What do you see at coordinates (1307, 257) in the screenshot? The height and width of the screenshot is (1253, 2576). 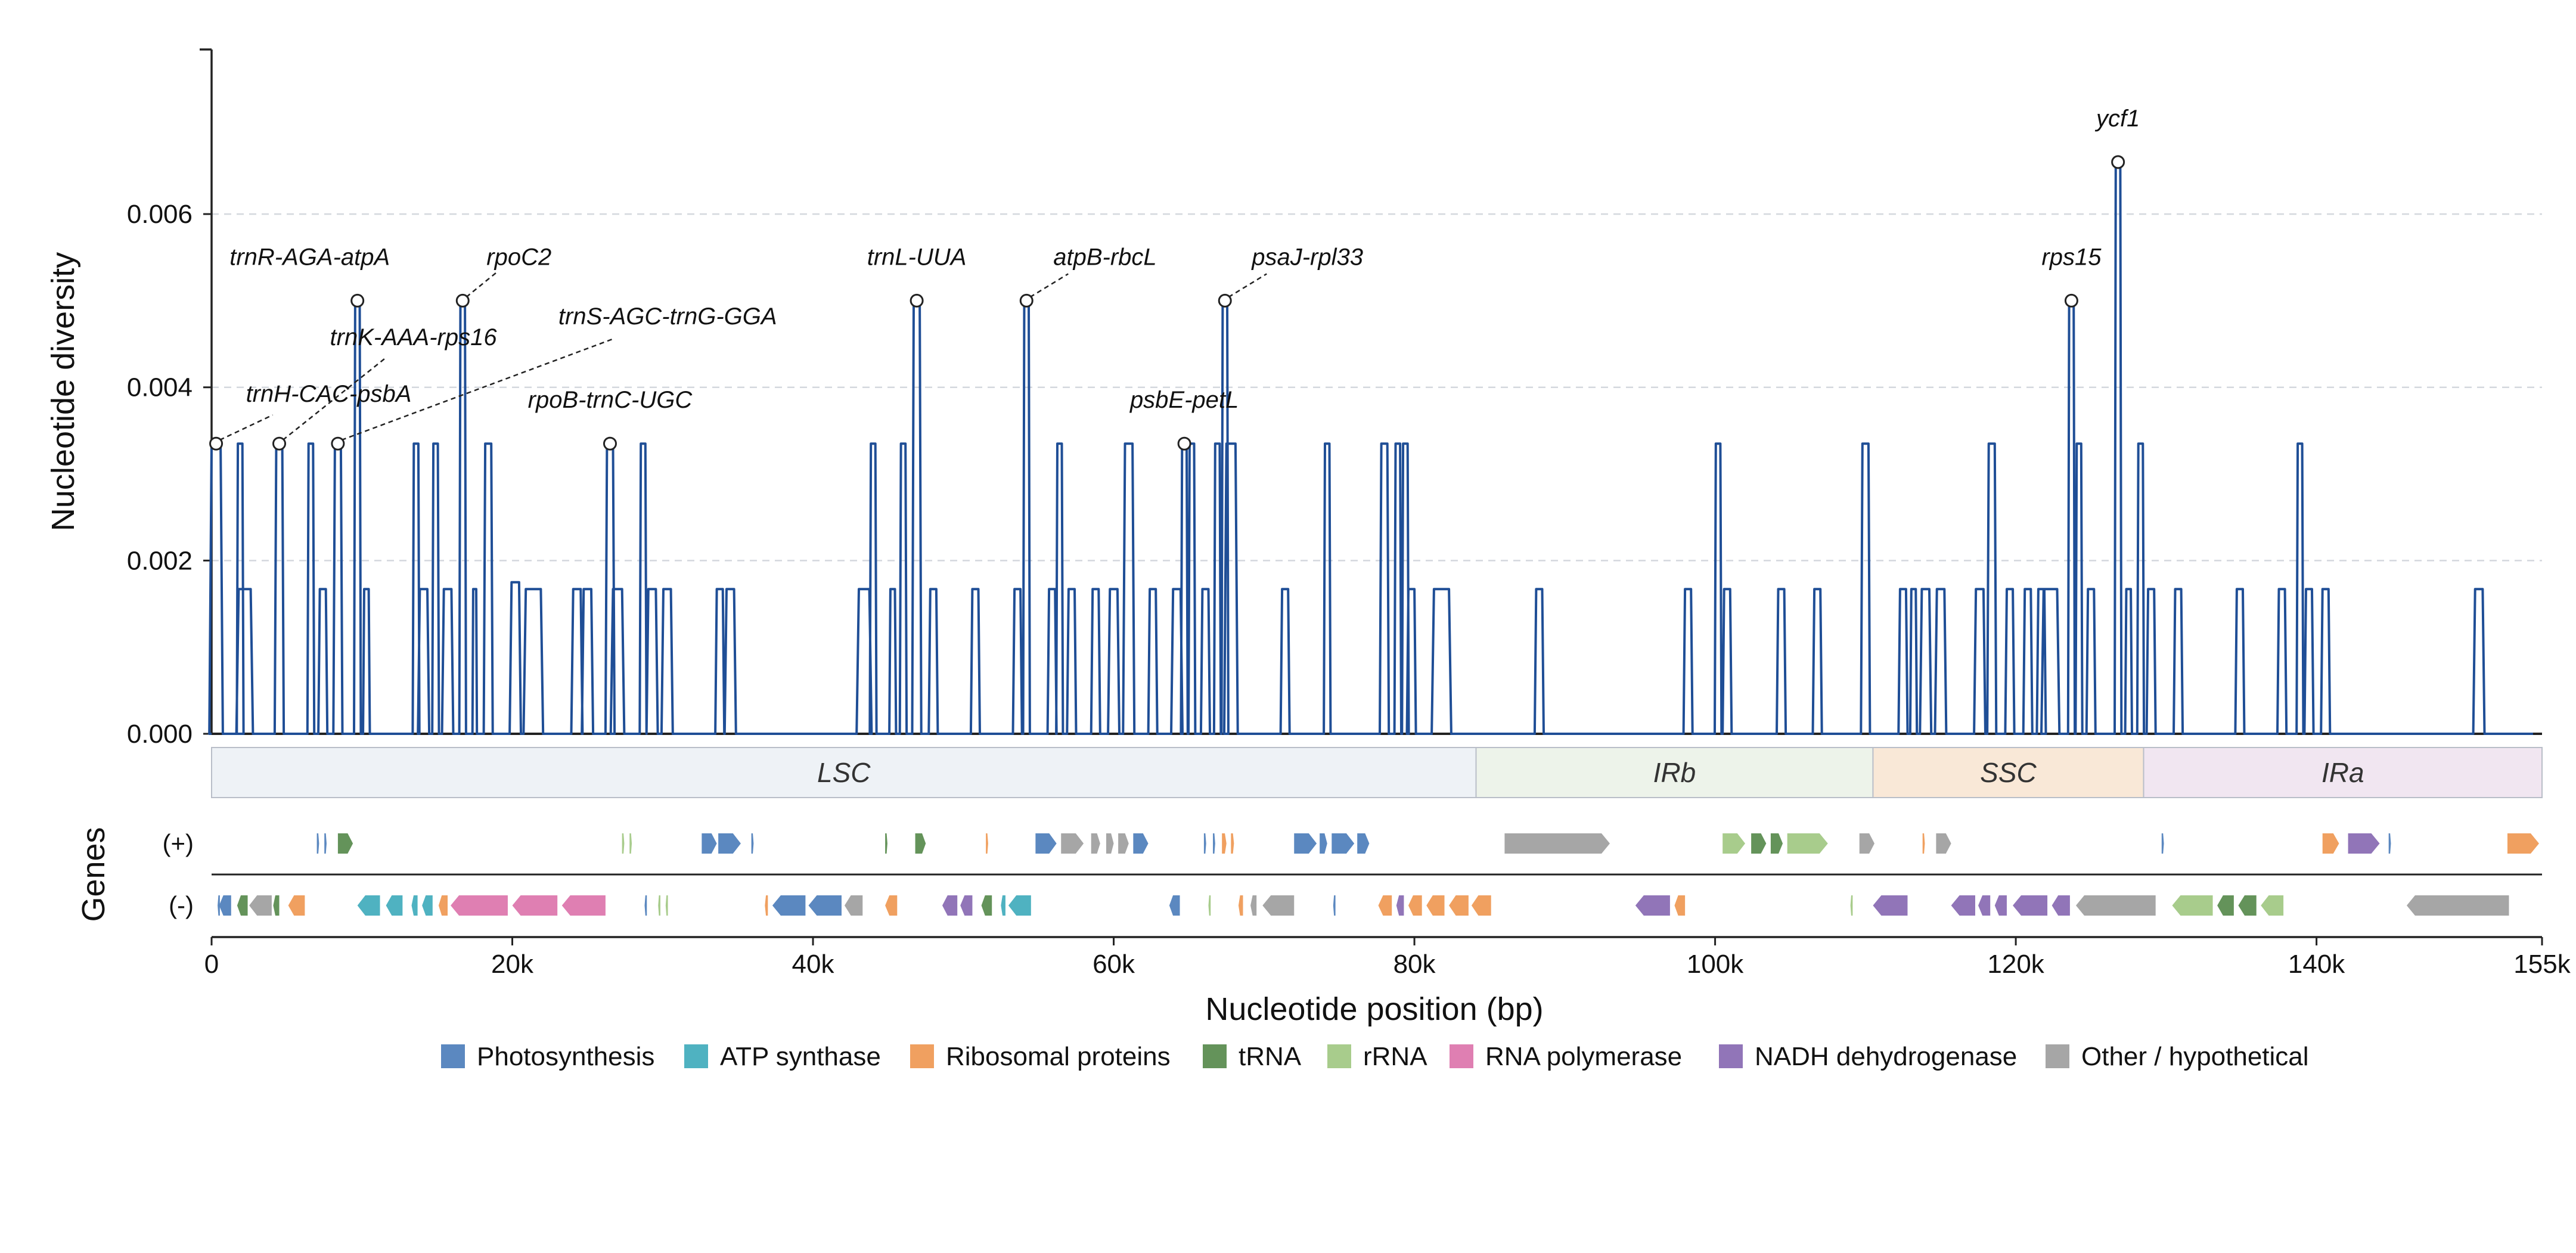 I see `peak-label: psaJ-rpl33` at bounding box center [1307, 257].